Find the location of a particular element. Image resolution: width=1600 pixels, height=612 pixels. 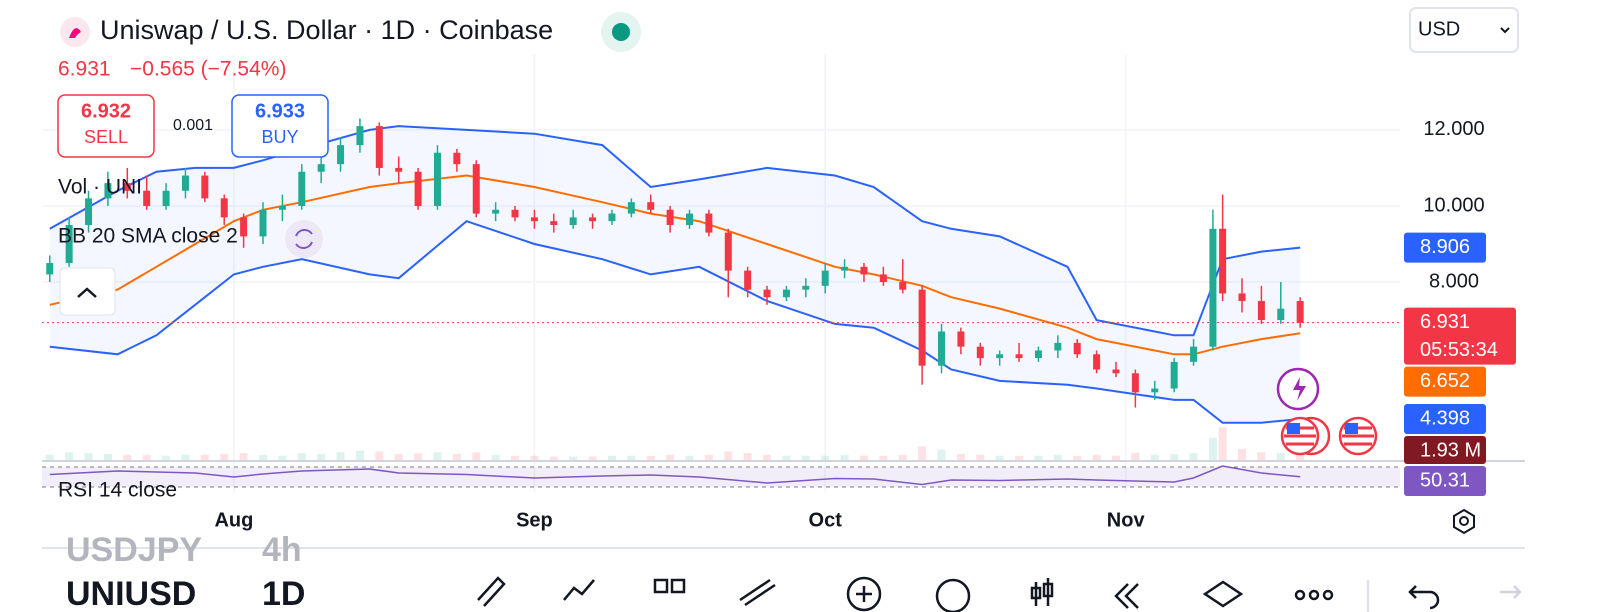

price-label: 4.398 is located at coordinates (1445, 418).